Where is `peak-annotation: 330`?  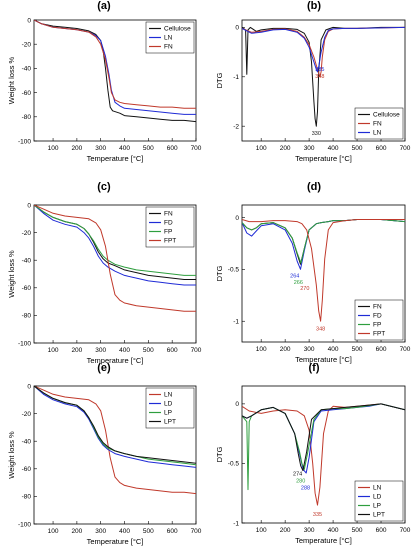 peak-annotation: 330 is located at coordinates (316, 134).